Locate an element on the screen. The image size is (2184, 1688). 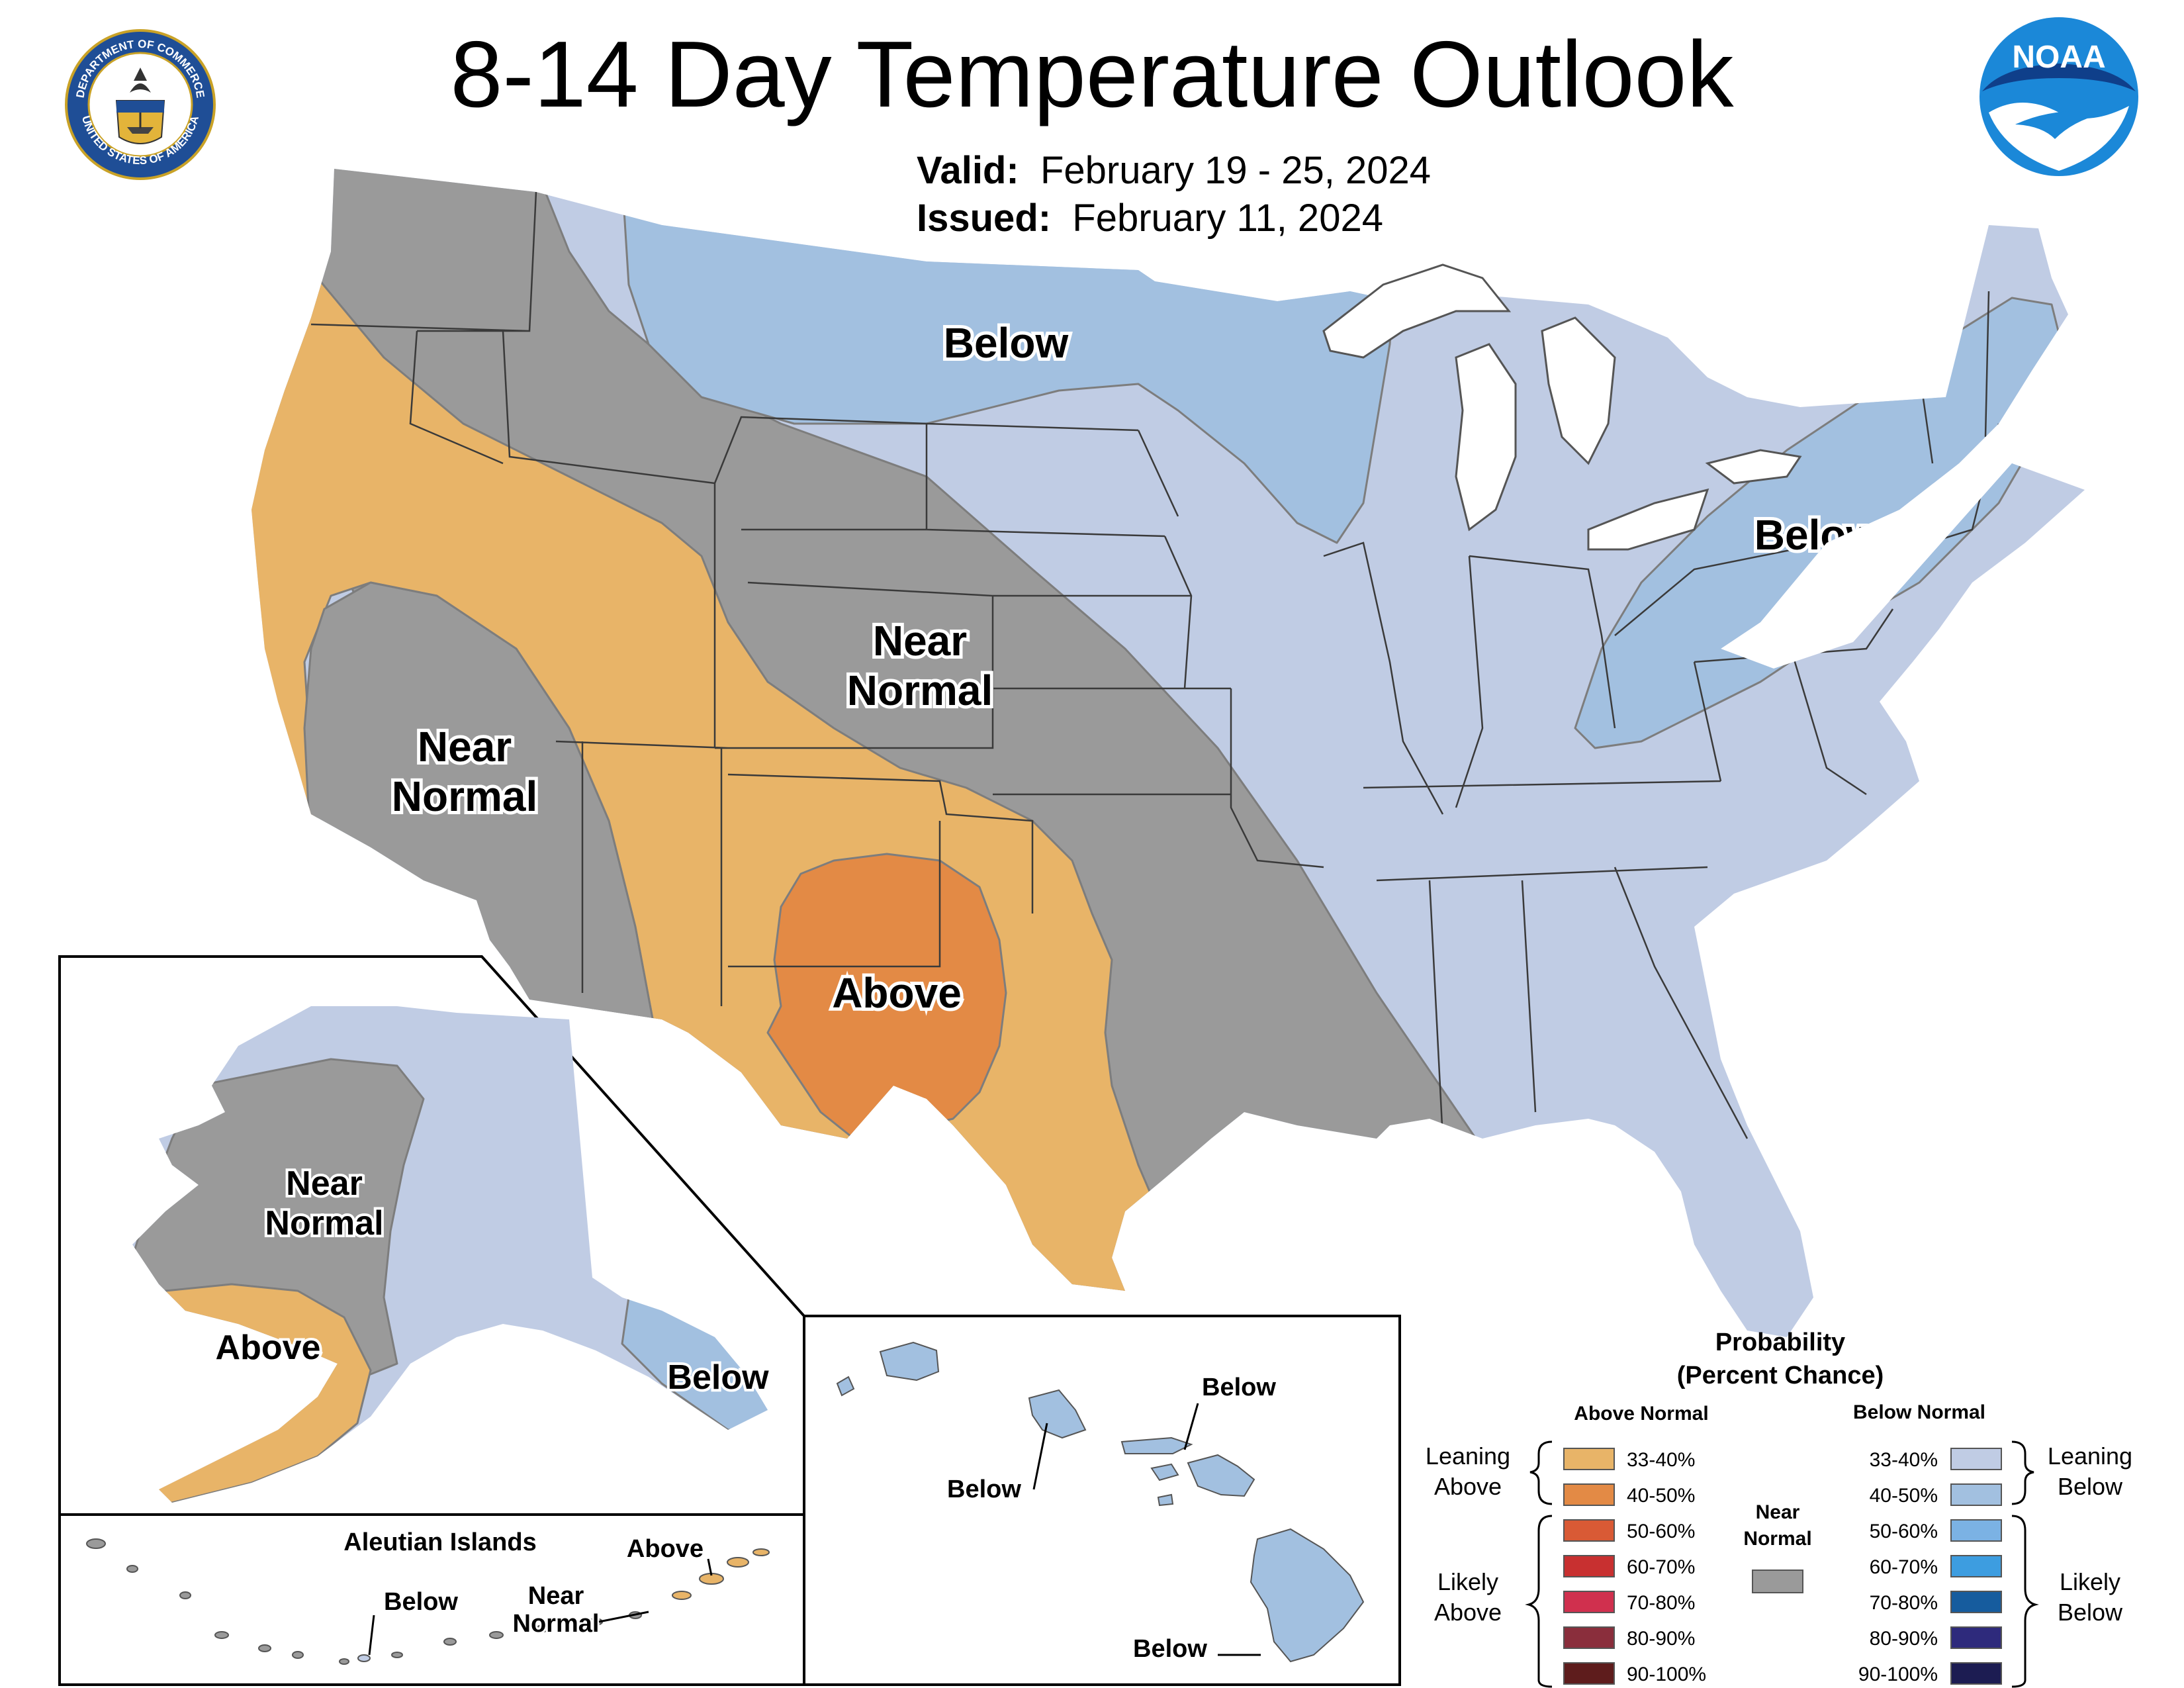
conus-label-near-normal-central-1: Near is located at coordinates (920, 641).